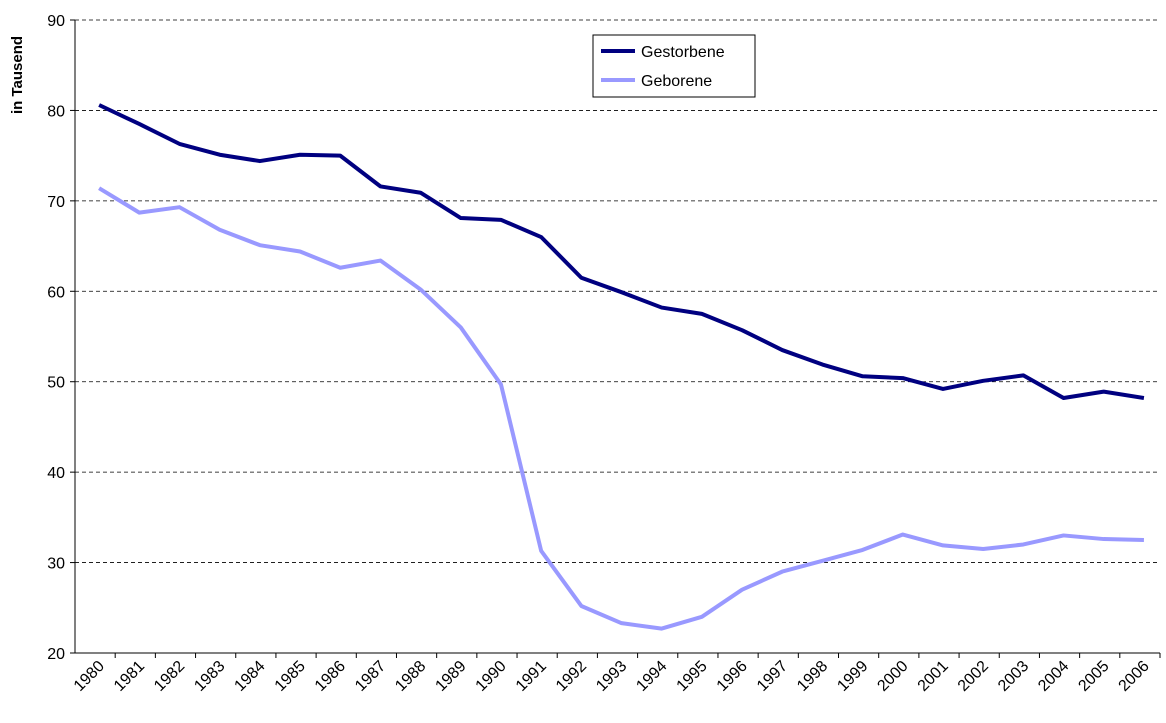  I want to click on x-tick-label: 2000, so click(892, 676).